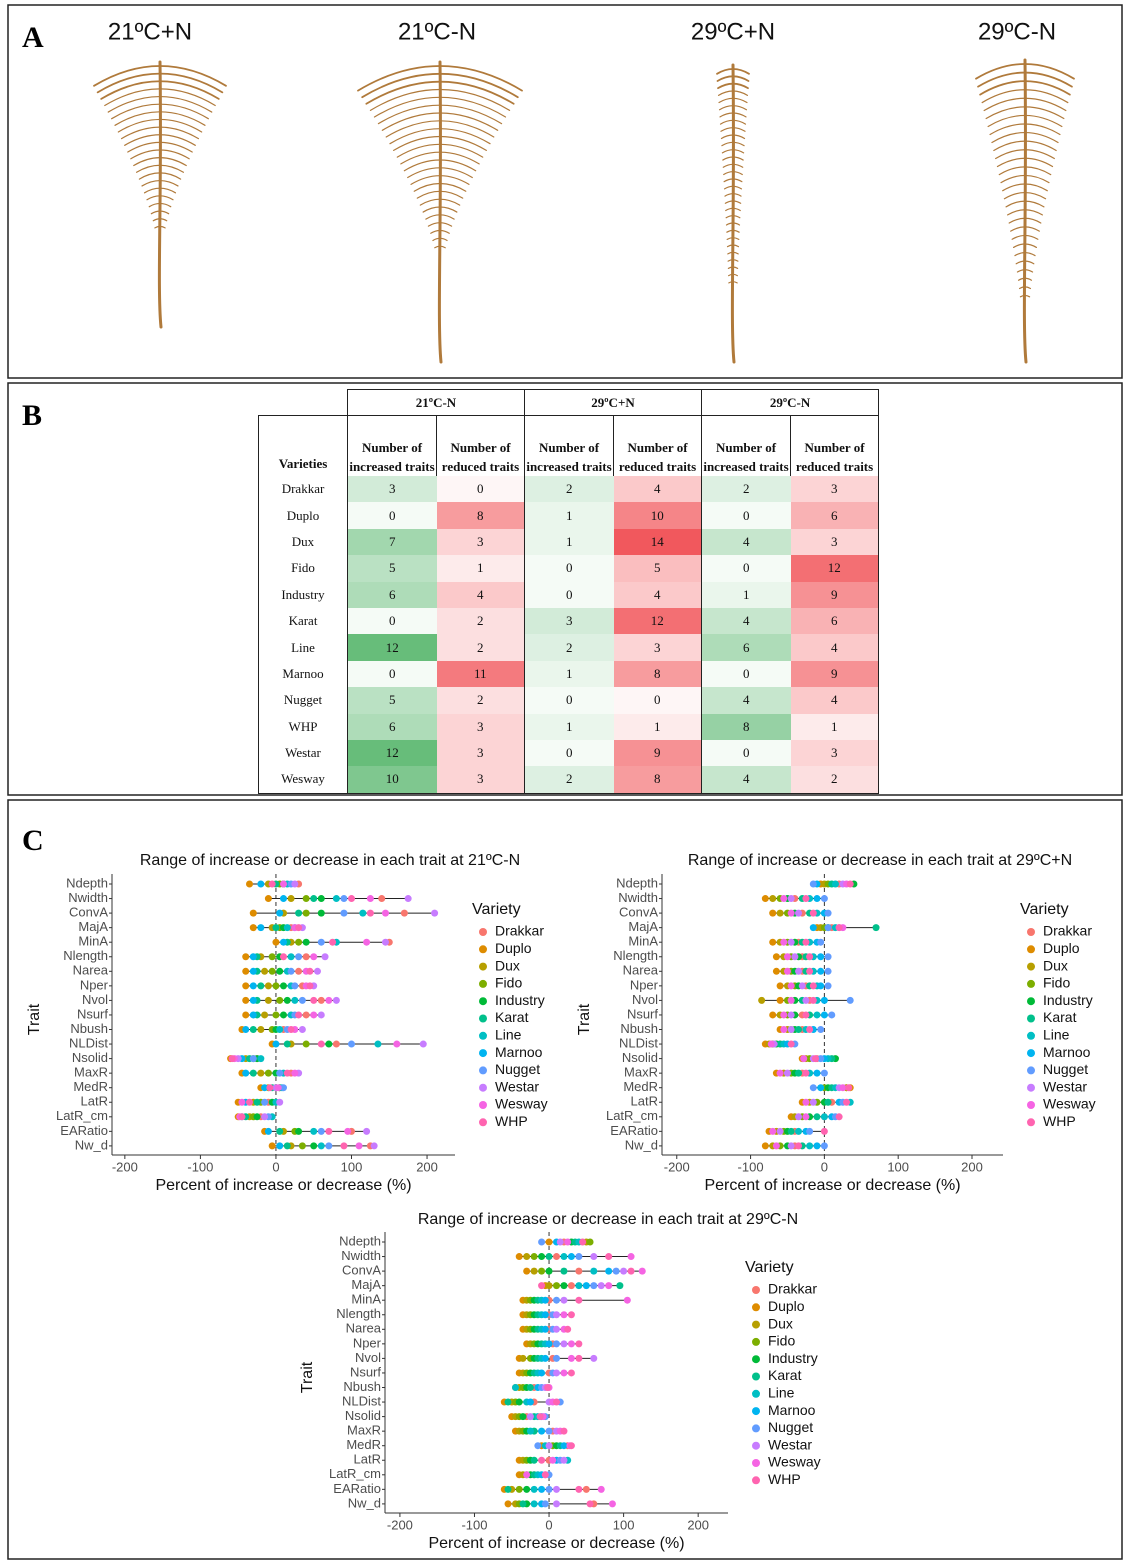  Describe the element at coordinates (361, 1400) in the screenshot. I see `y-tick-label: NLDist` at that location.